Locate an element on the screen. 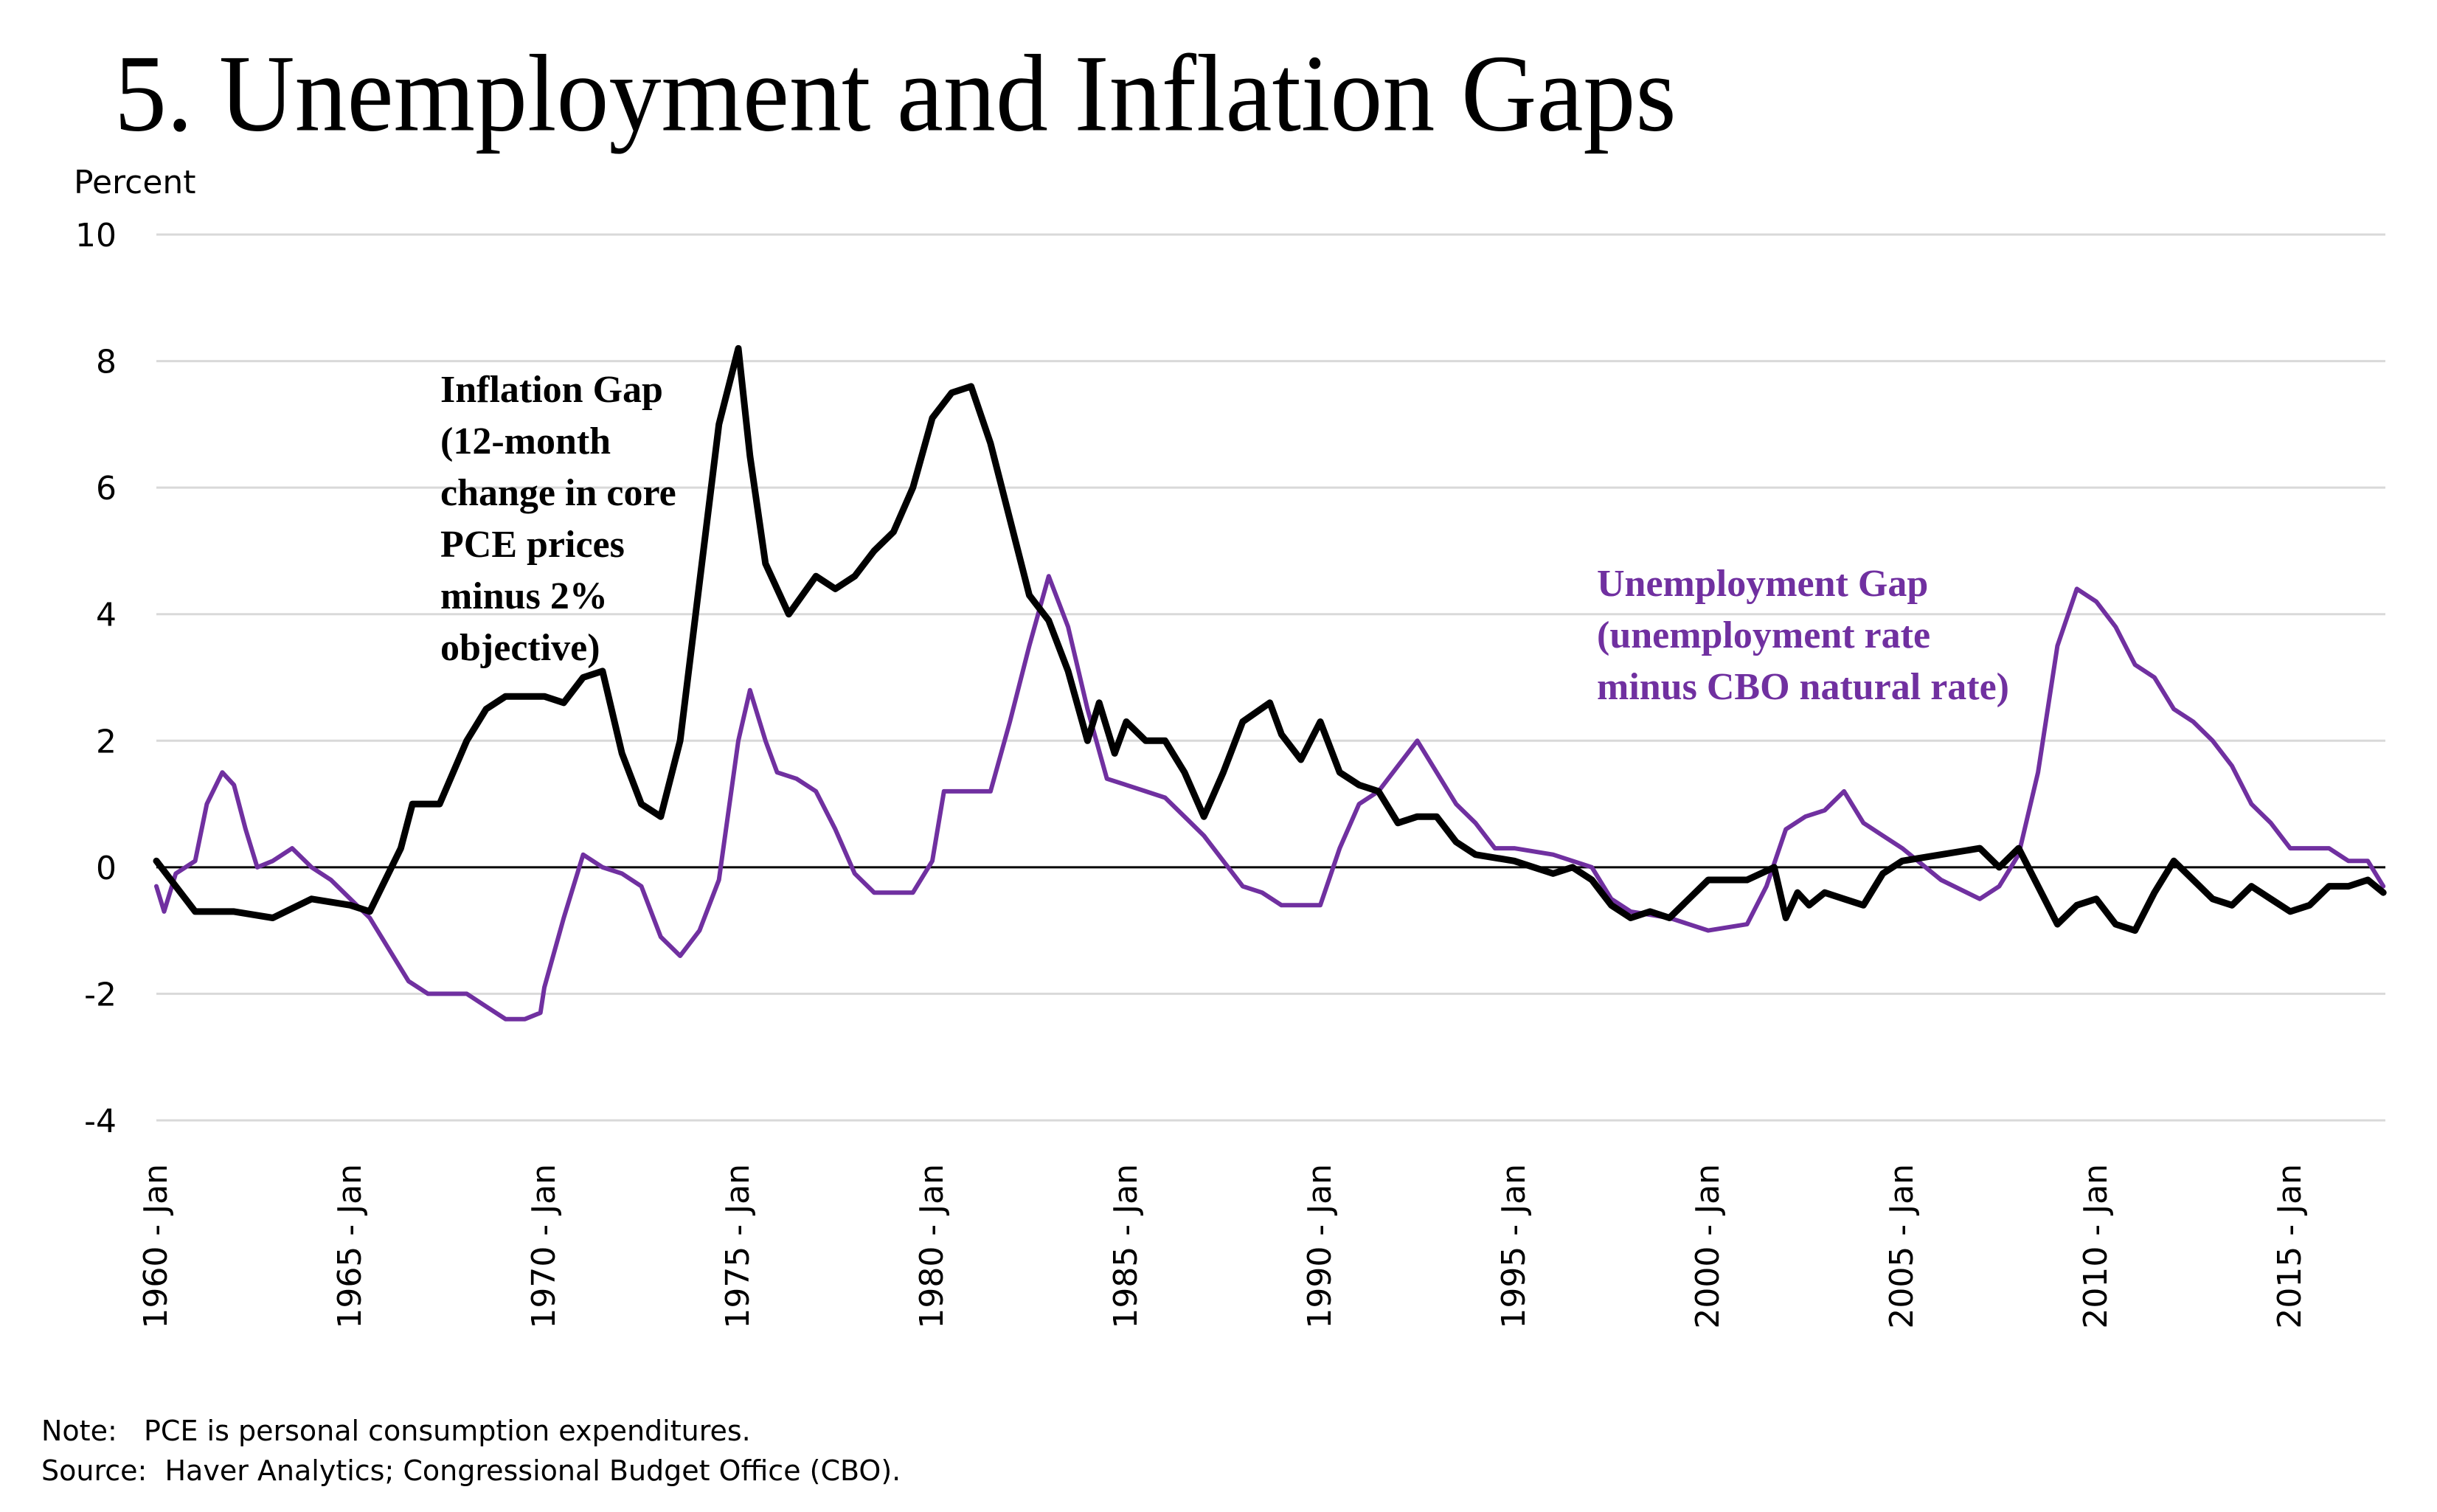 The width and height of the screenshot is (2437, 1512). annotation-line: objective) is located at coordinates (520, 648).